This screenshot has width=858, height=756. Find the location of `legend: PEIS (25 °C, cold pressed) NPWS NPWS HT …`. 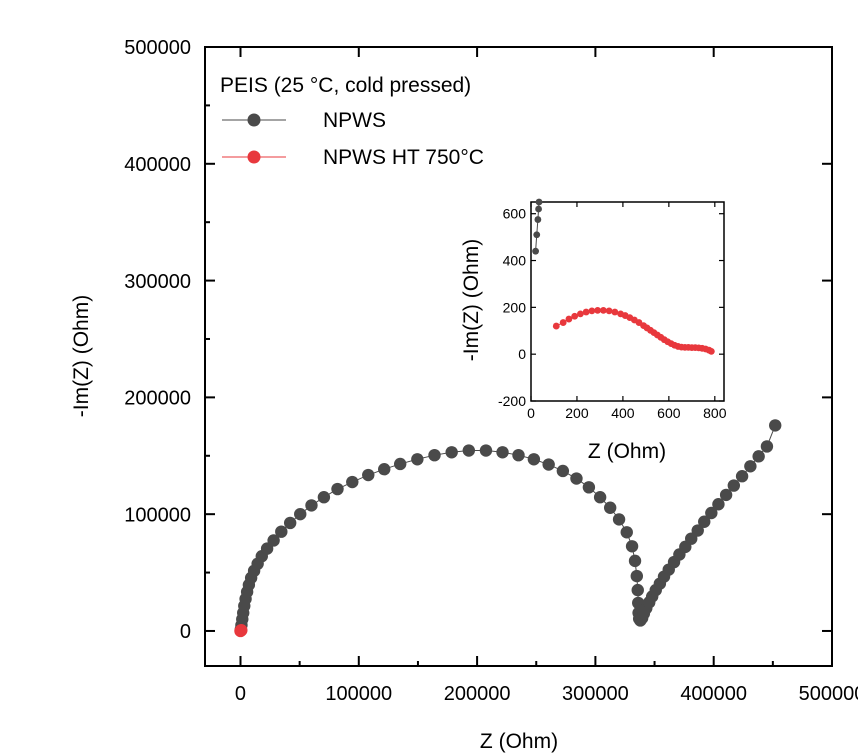

legend: PEIS (25 °C, cold pressed) NPWS NPWS HT … is located at coordinates (352, 121).